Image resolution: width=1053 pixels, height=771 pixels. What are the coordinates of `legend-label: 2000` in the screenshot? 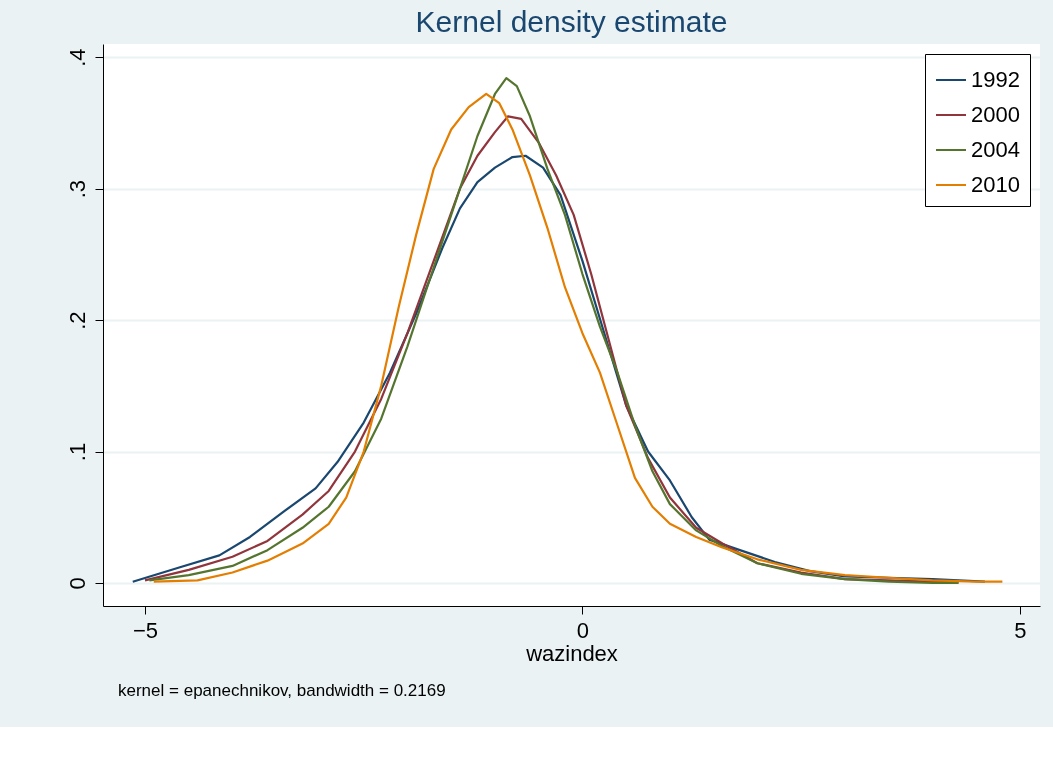 It's located at (995, 114).